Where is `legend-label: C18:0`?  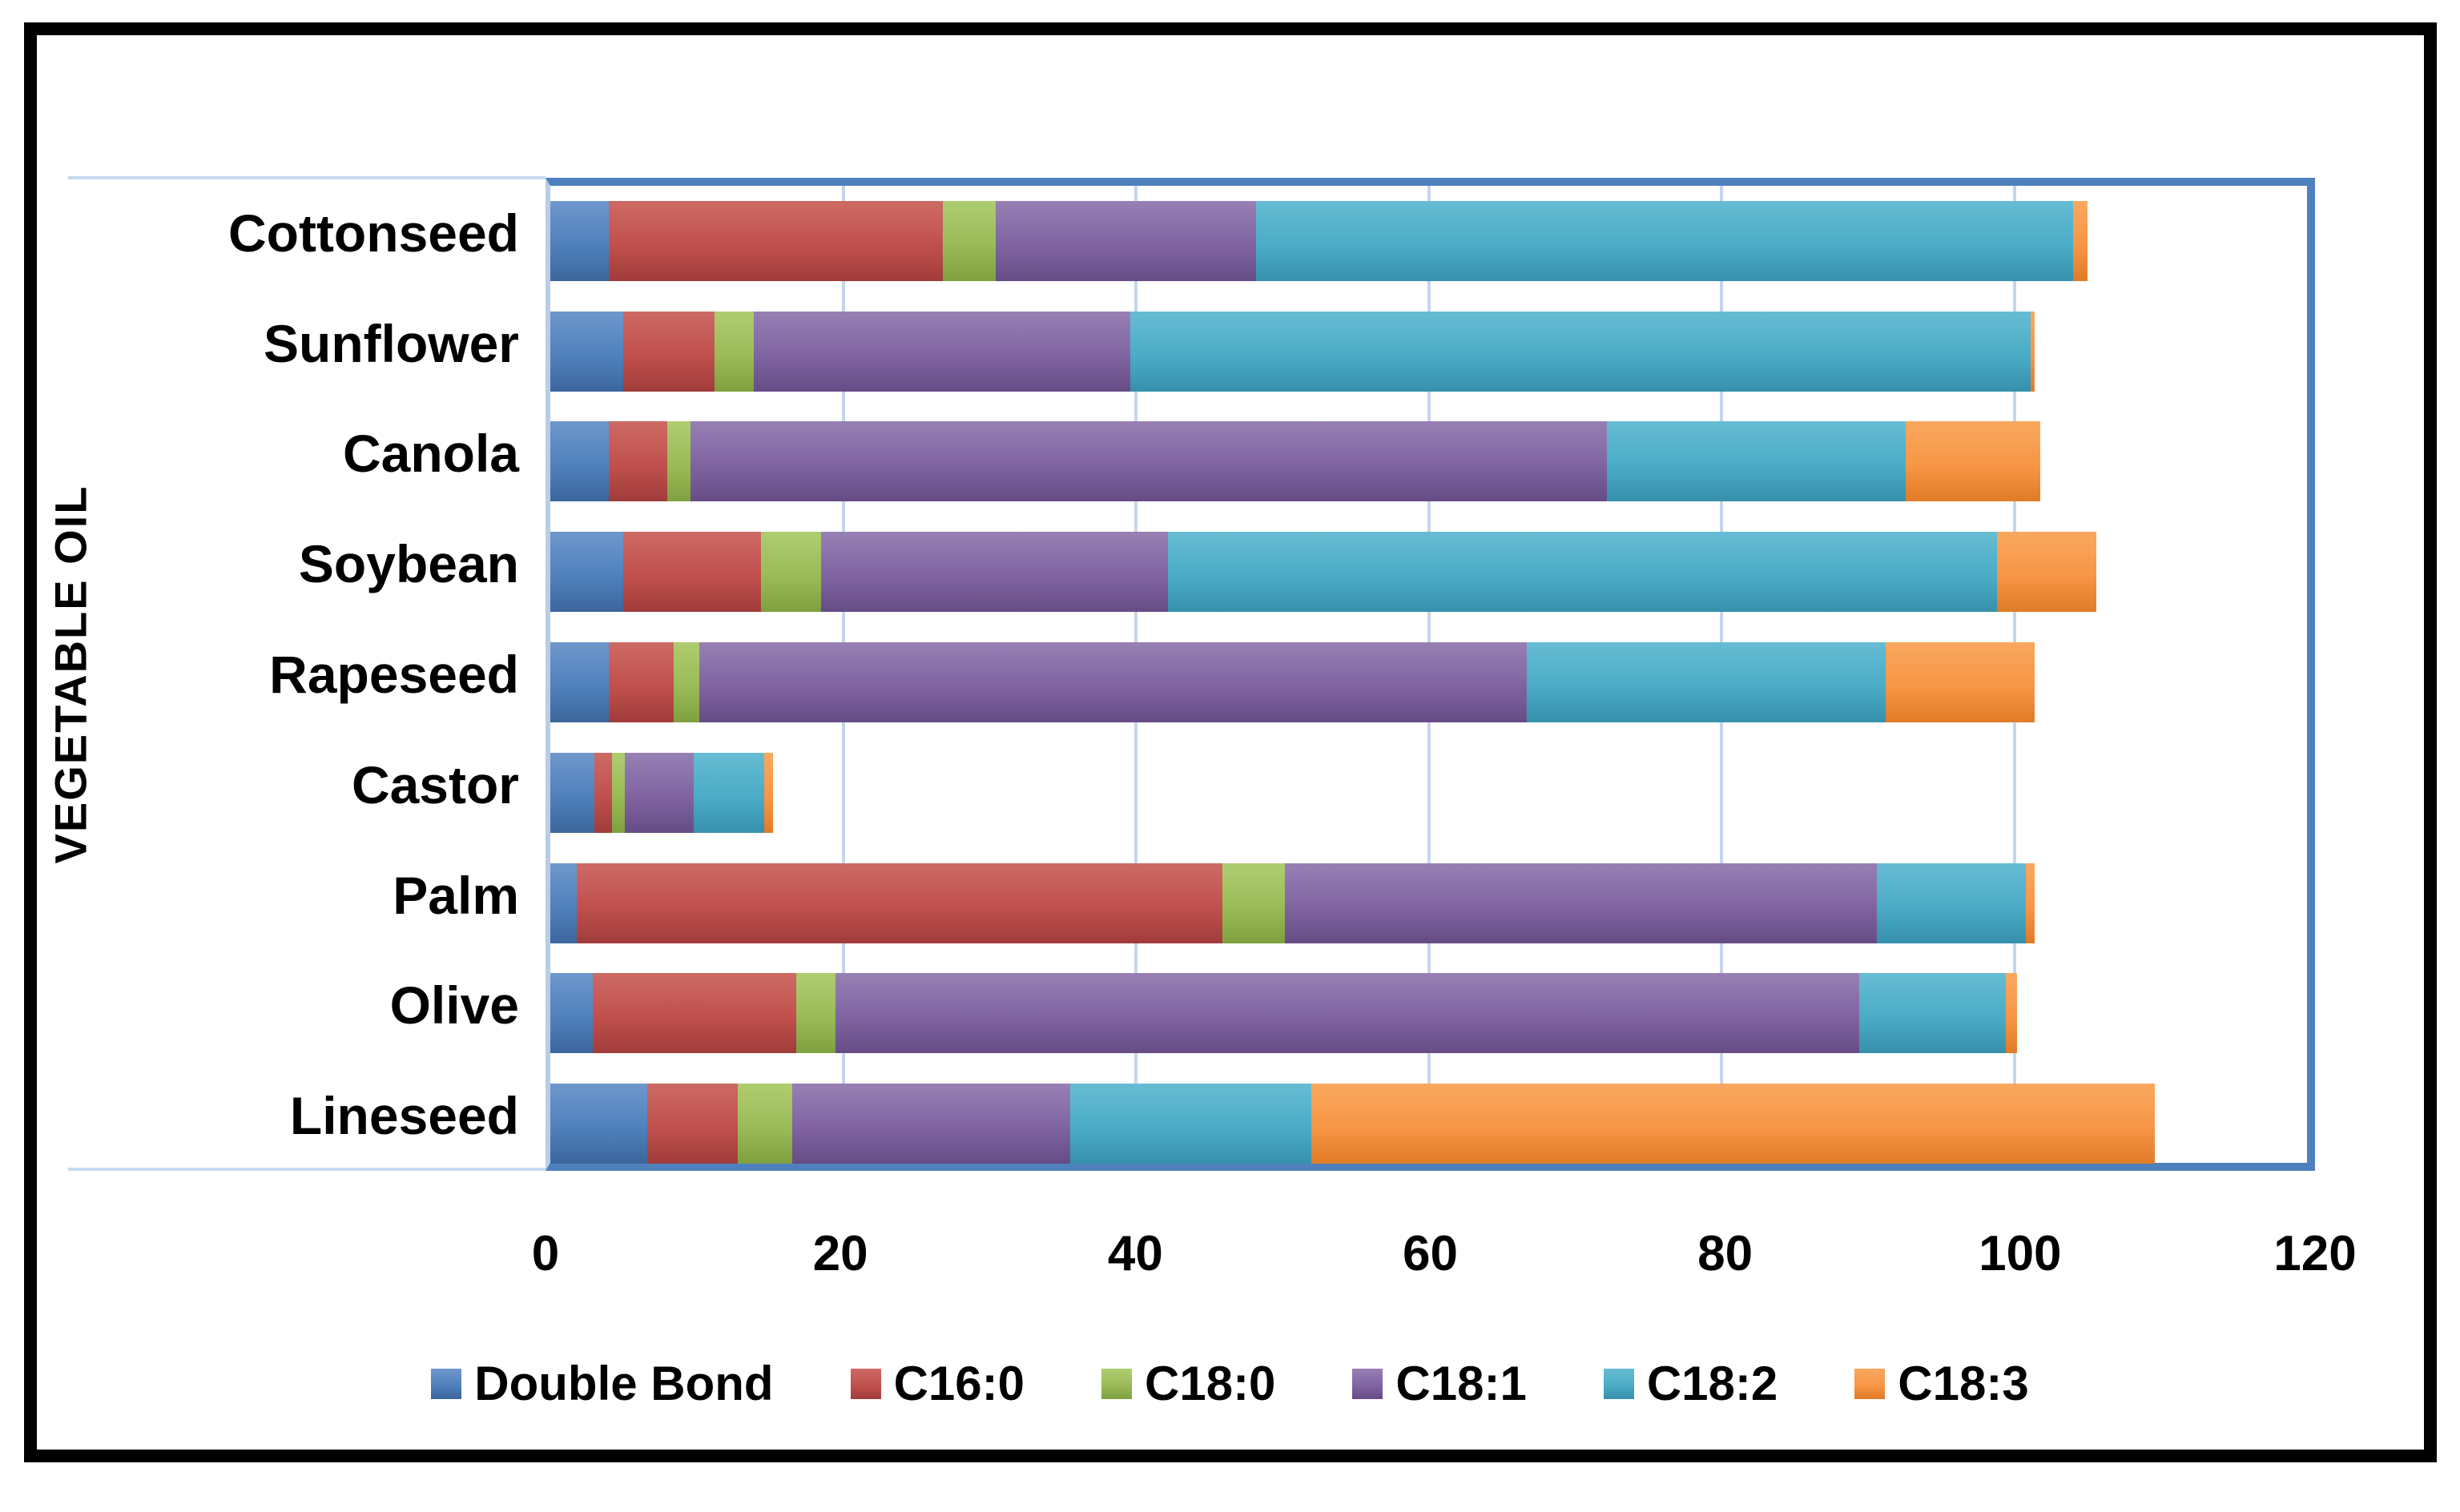
legend-label: C18:0 is located at coordinates (1210, 1383).